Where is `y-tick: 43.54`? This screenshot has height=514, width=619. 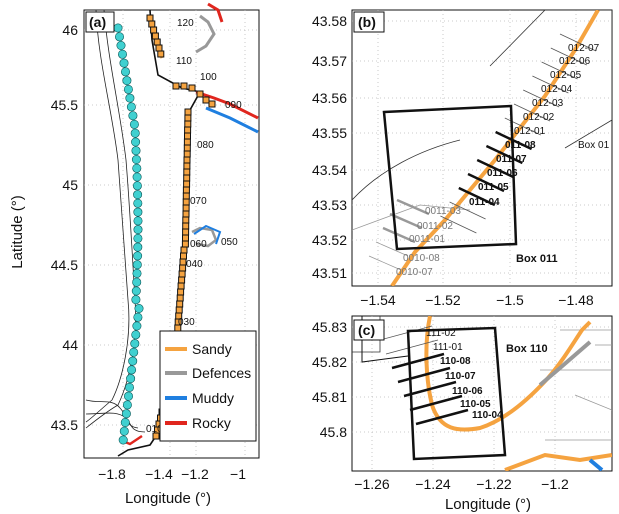 y-tick: 43.54 is located at coordinates (329, 170).